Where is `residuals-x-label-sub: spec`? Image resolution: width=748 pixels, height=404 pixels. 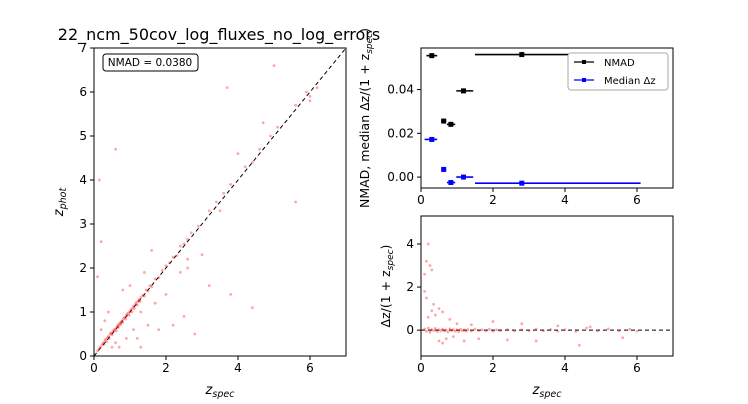
residuals-x-label-sub: spec is located at coordinates (550, 394).